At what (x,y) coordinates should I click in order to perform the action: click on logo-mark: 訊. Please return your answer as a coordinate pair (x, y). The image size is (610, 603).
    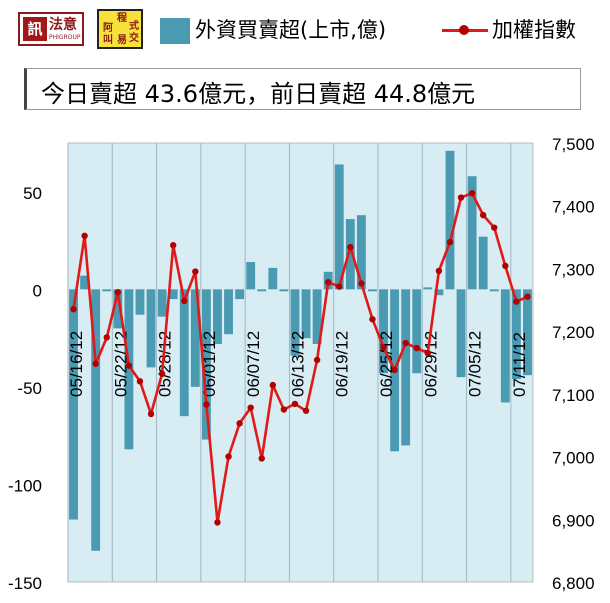
    Looking at the image, I should click on (35, 29).